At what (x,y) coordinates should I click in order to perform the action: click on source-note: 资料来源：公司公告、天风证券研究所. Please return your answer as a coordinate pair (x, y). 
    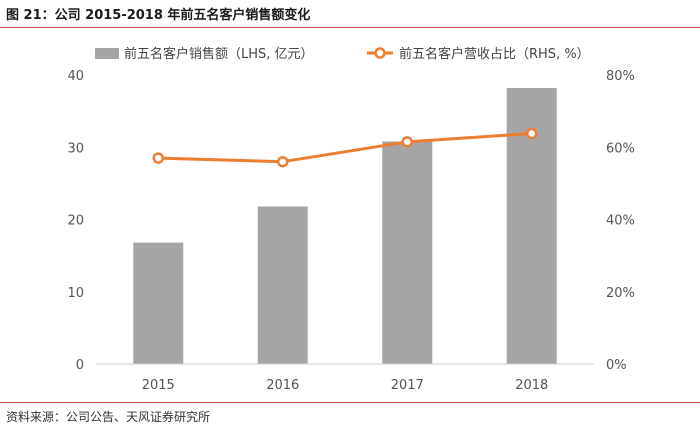
    Looking at the image, I should click on (108, 417).